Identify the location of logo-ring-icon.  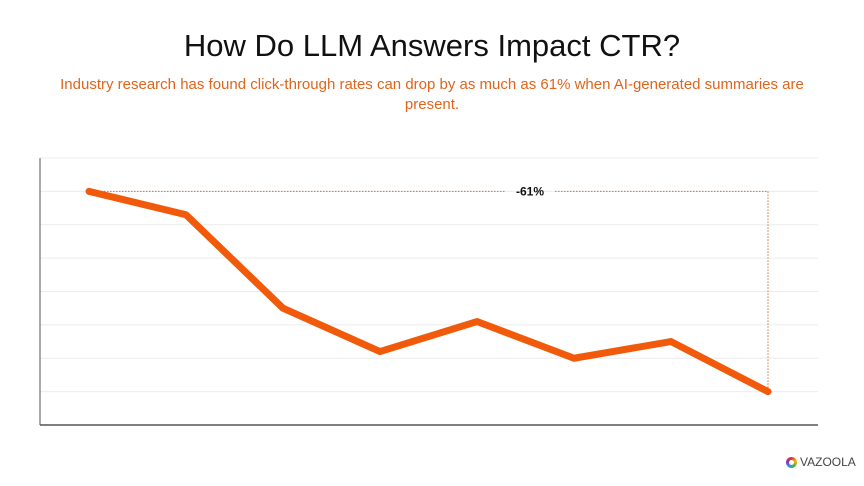
(791, 462).